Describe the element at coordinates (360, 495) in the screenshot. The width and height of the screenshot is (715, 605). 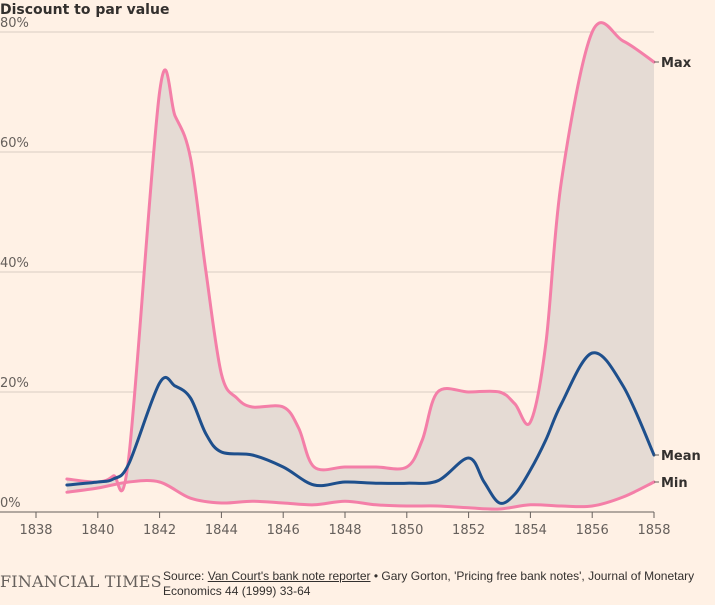
I see `series-line-min` at that location.